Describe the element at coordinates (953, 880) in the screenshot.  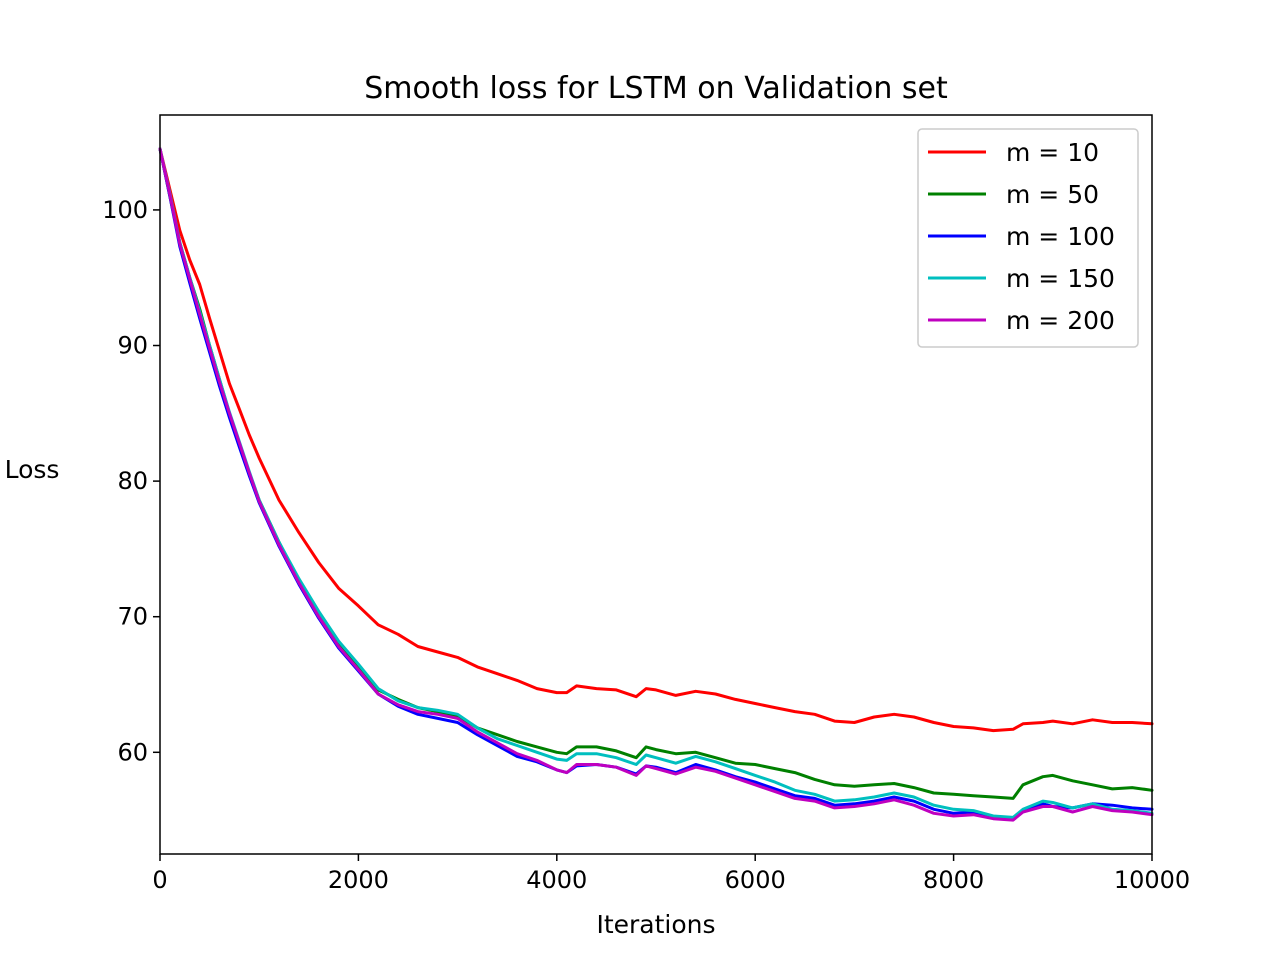
I see `x-tick-label: 8000` at that location.